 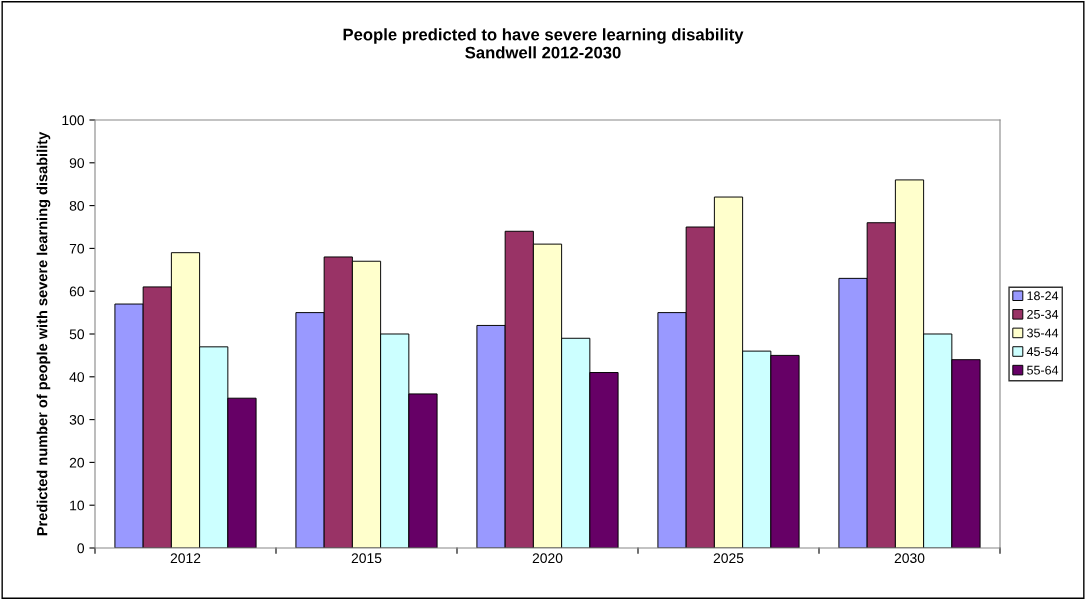 What do you see at coordinates (77, 163) in the screenshot?
I see `y-tick-label: 90` at bounding box center [77, 163].